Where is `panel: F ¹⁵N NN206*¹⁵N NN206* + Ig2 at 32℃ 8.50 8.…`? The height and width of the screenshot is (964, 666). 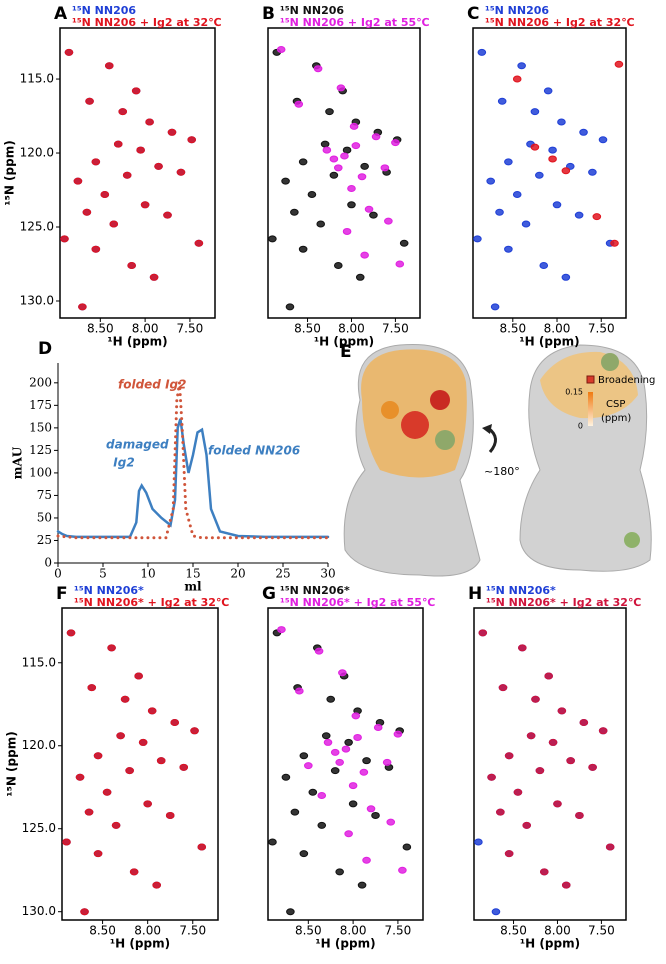 panel: F ¹⁵N NN206*¹⁵N NN206* + Ig2 at 32℃ 8.50 8.… is located at coordinates (117, 767).